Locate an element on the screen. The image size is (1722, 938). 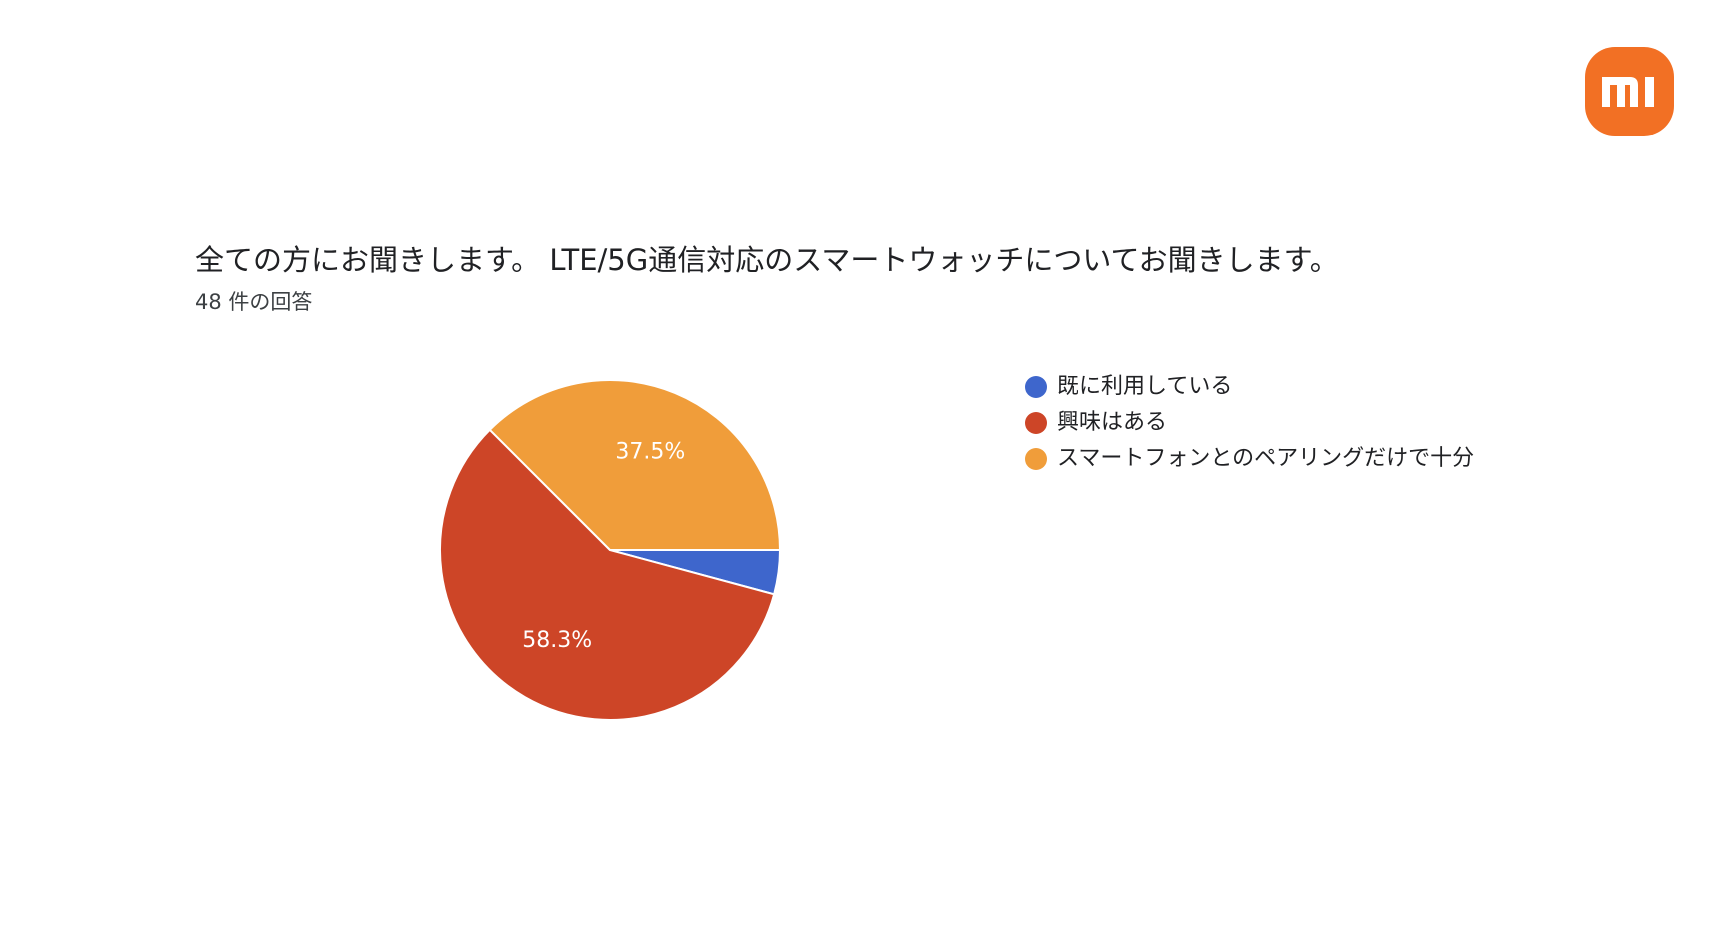
pie-chart: 58.3% 37.5% is located at coordinates (610, 550).